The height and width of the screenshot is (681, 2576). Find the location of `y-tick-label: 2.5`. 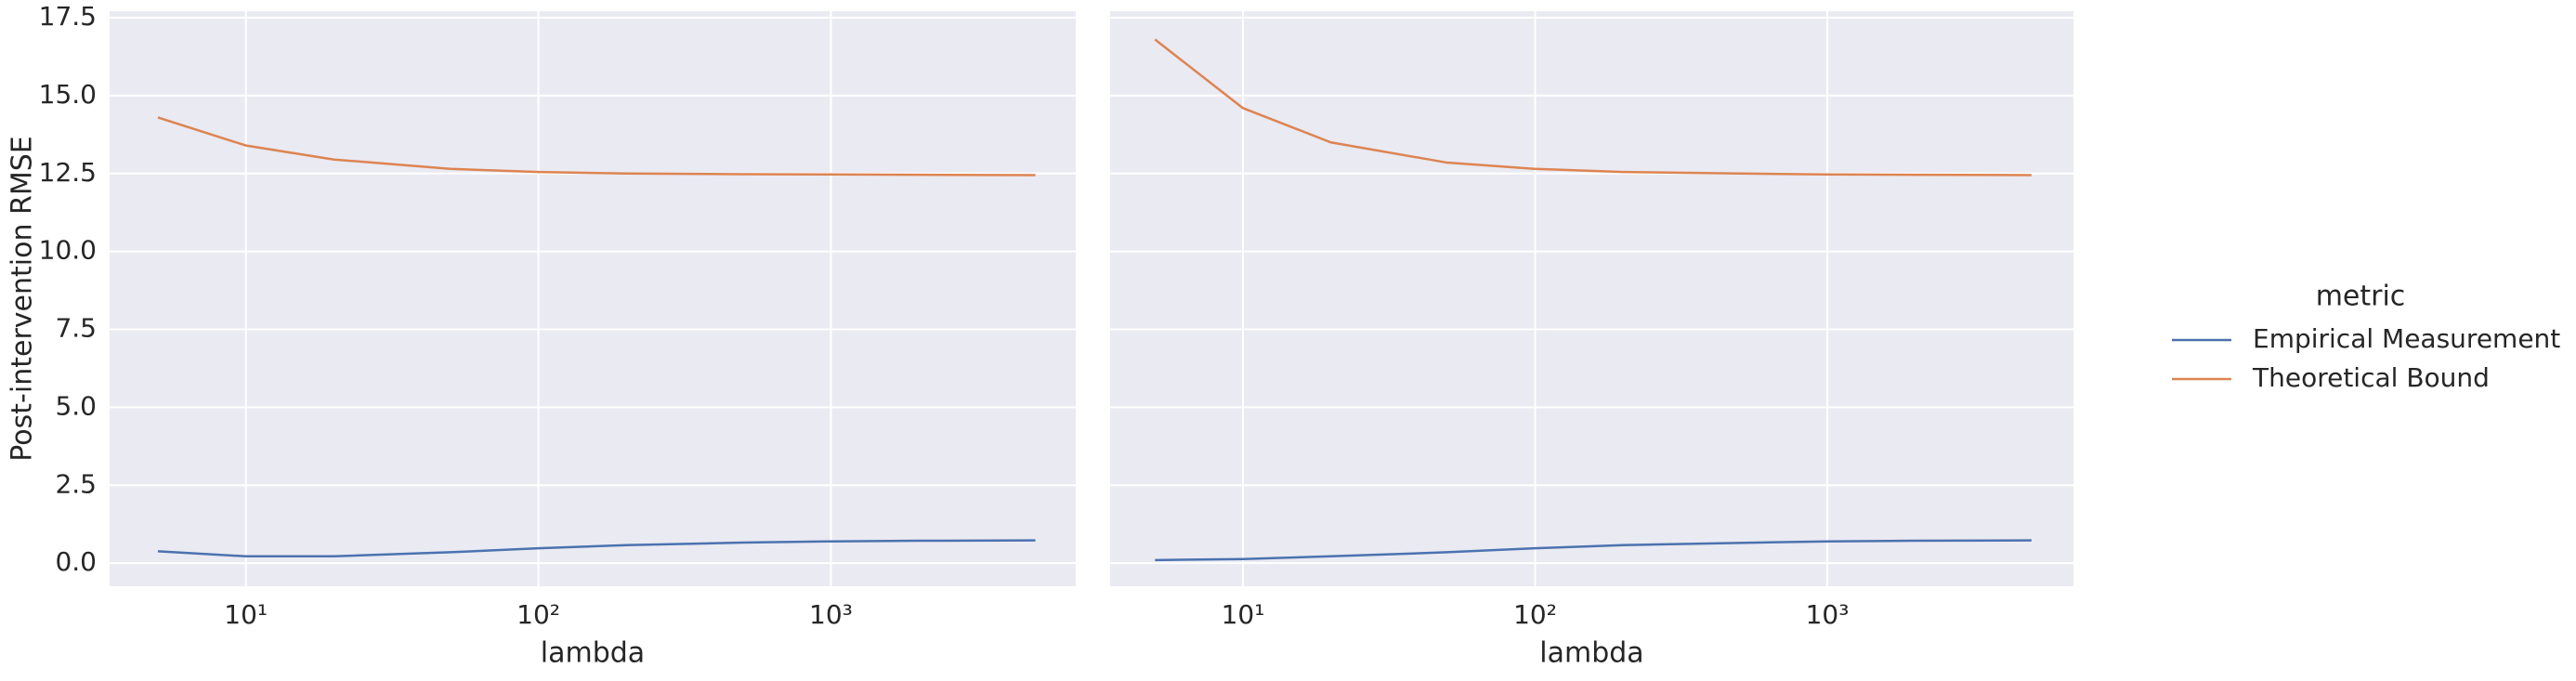

y-tick-label: 2.5 is located at coordinates (76, 483).